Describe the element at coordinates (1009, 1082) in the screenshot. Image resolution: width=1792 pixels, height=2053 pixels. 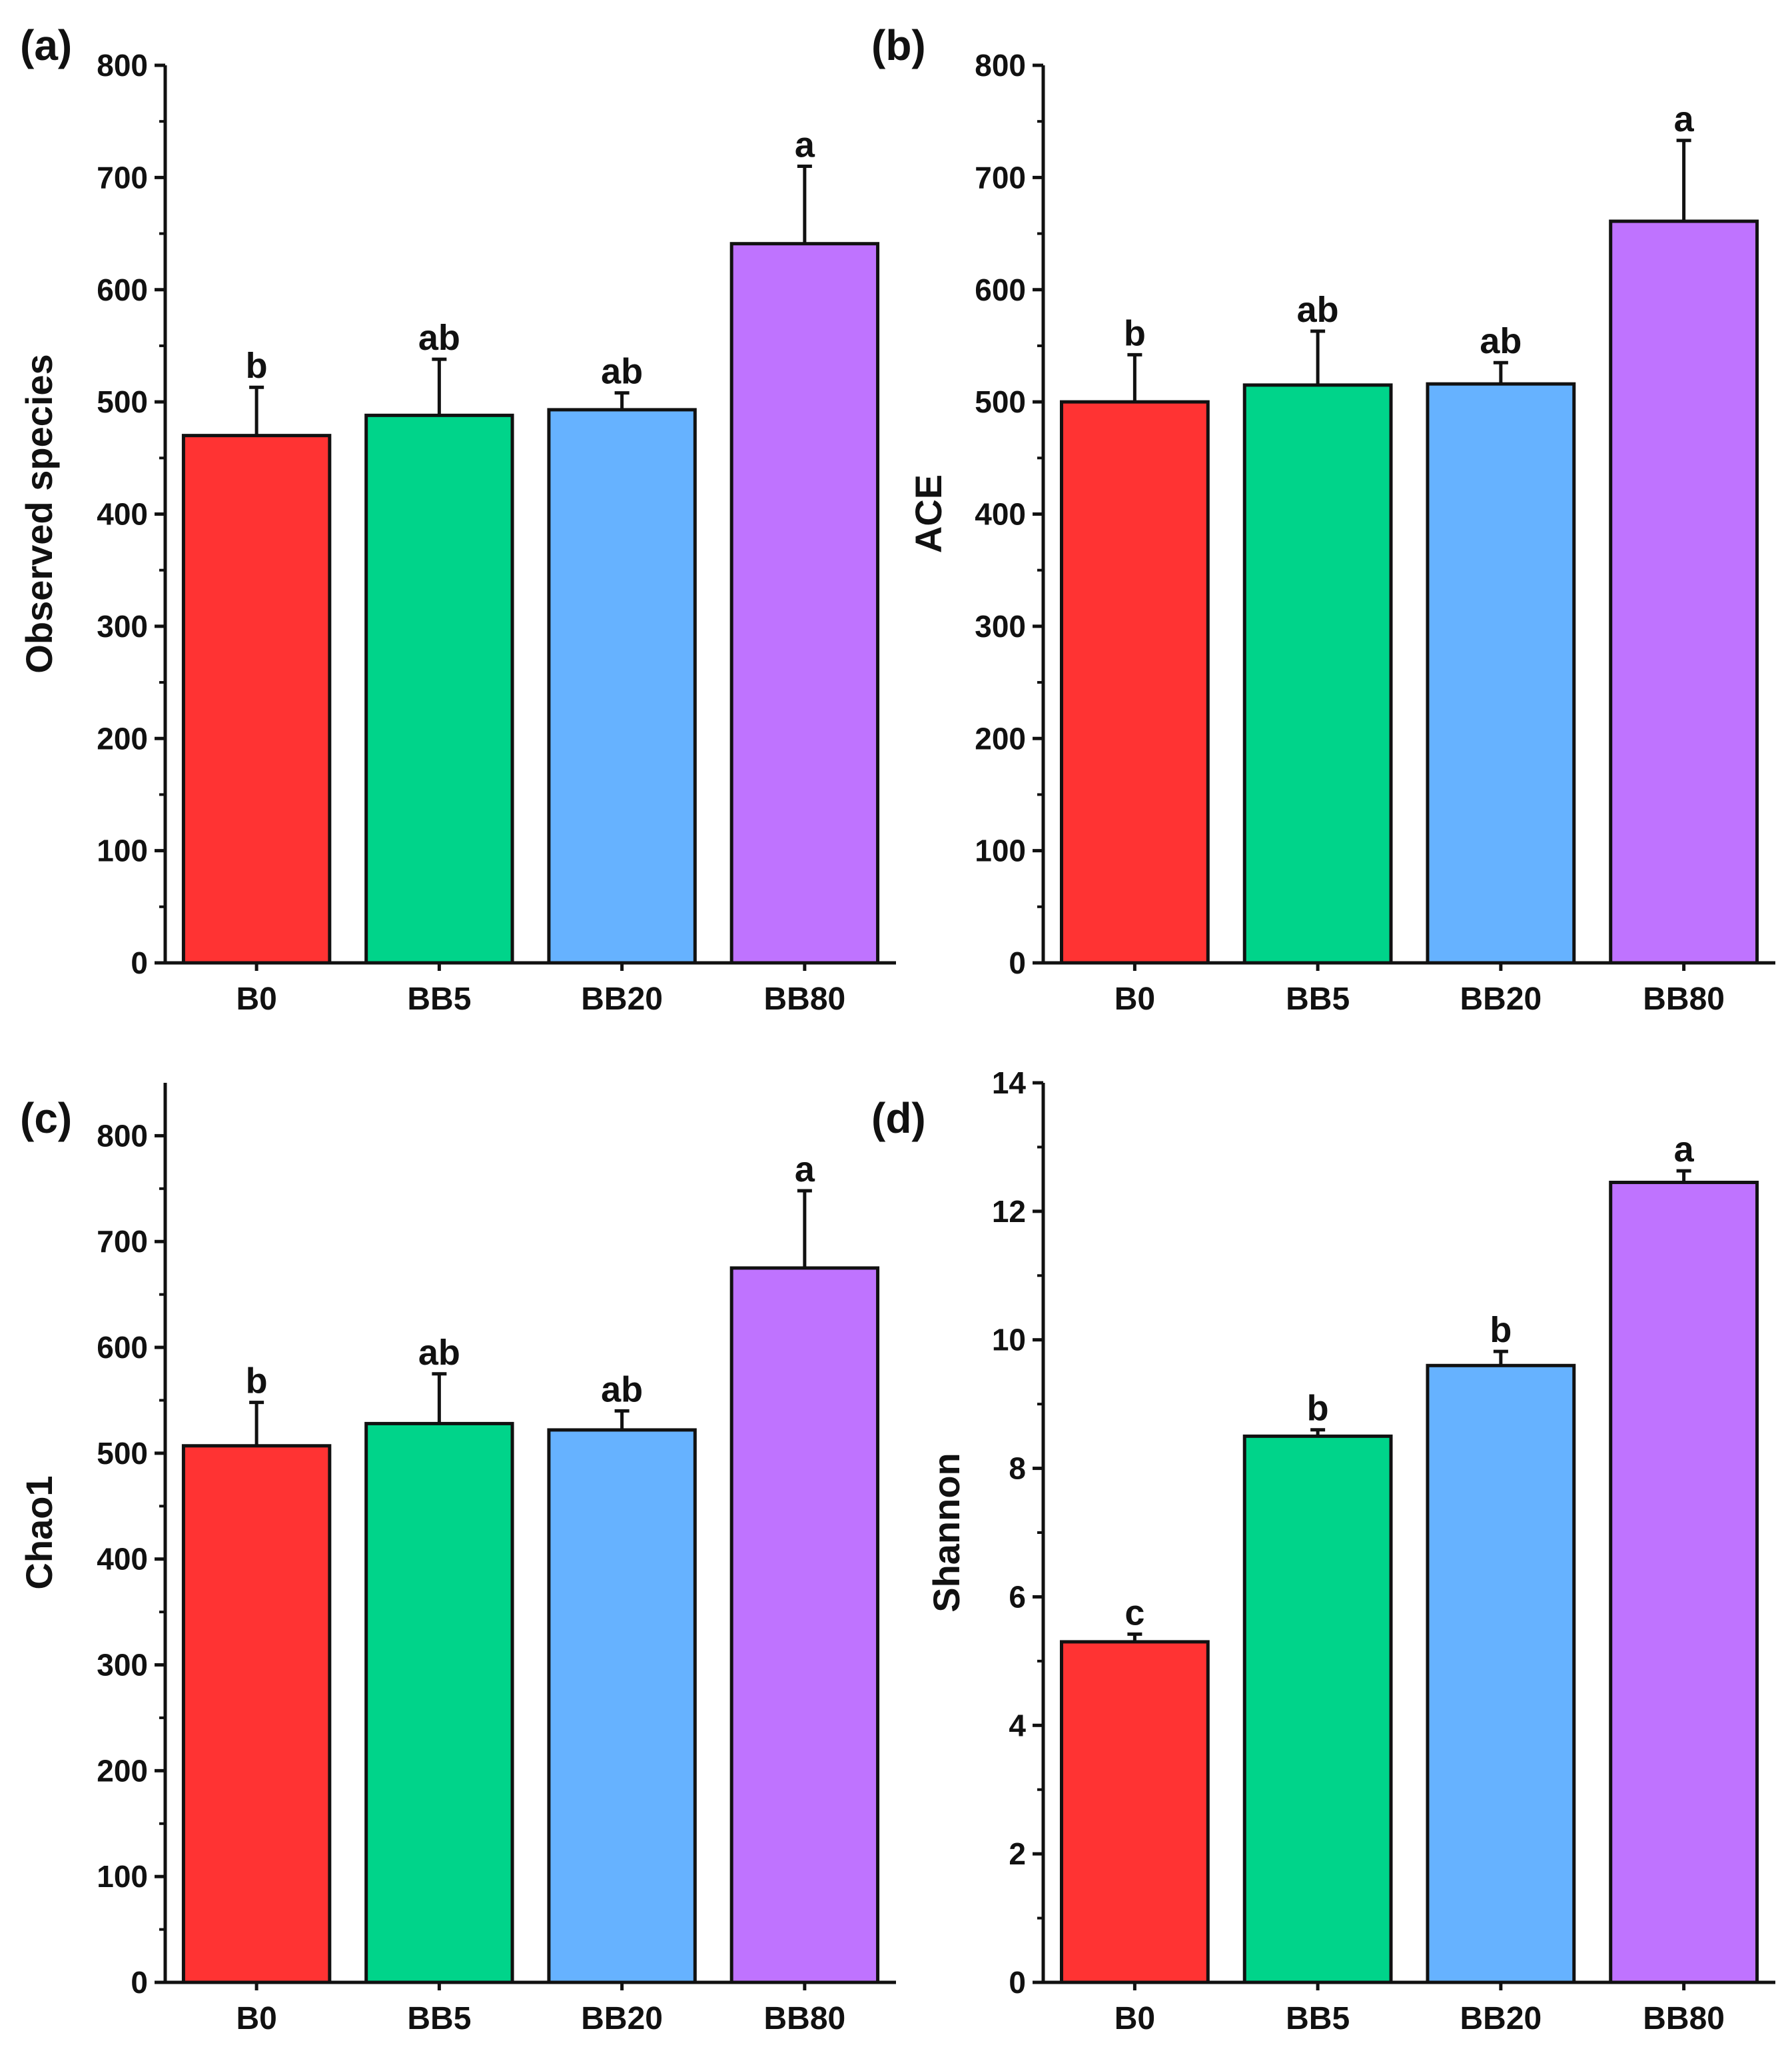
I see `y-tick-label: 14` at that location.